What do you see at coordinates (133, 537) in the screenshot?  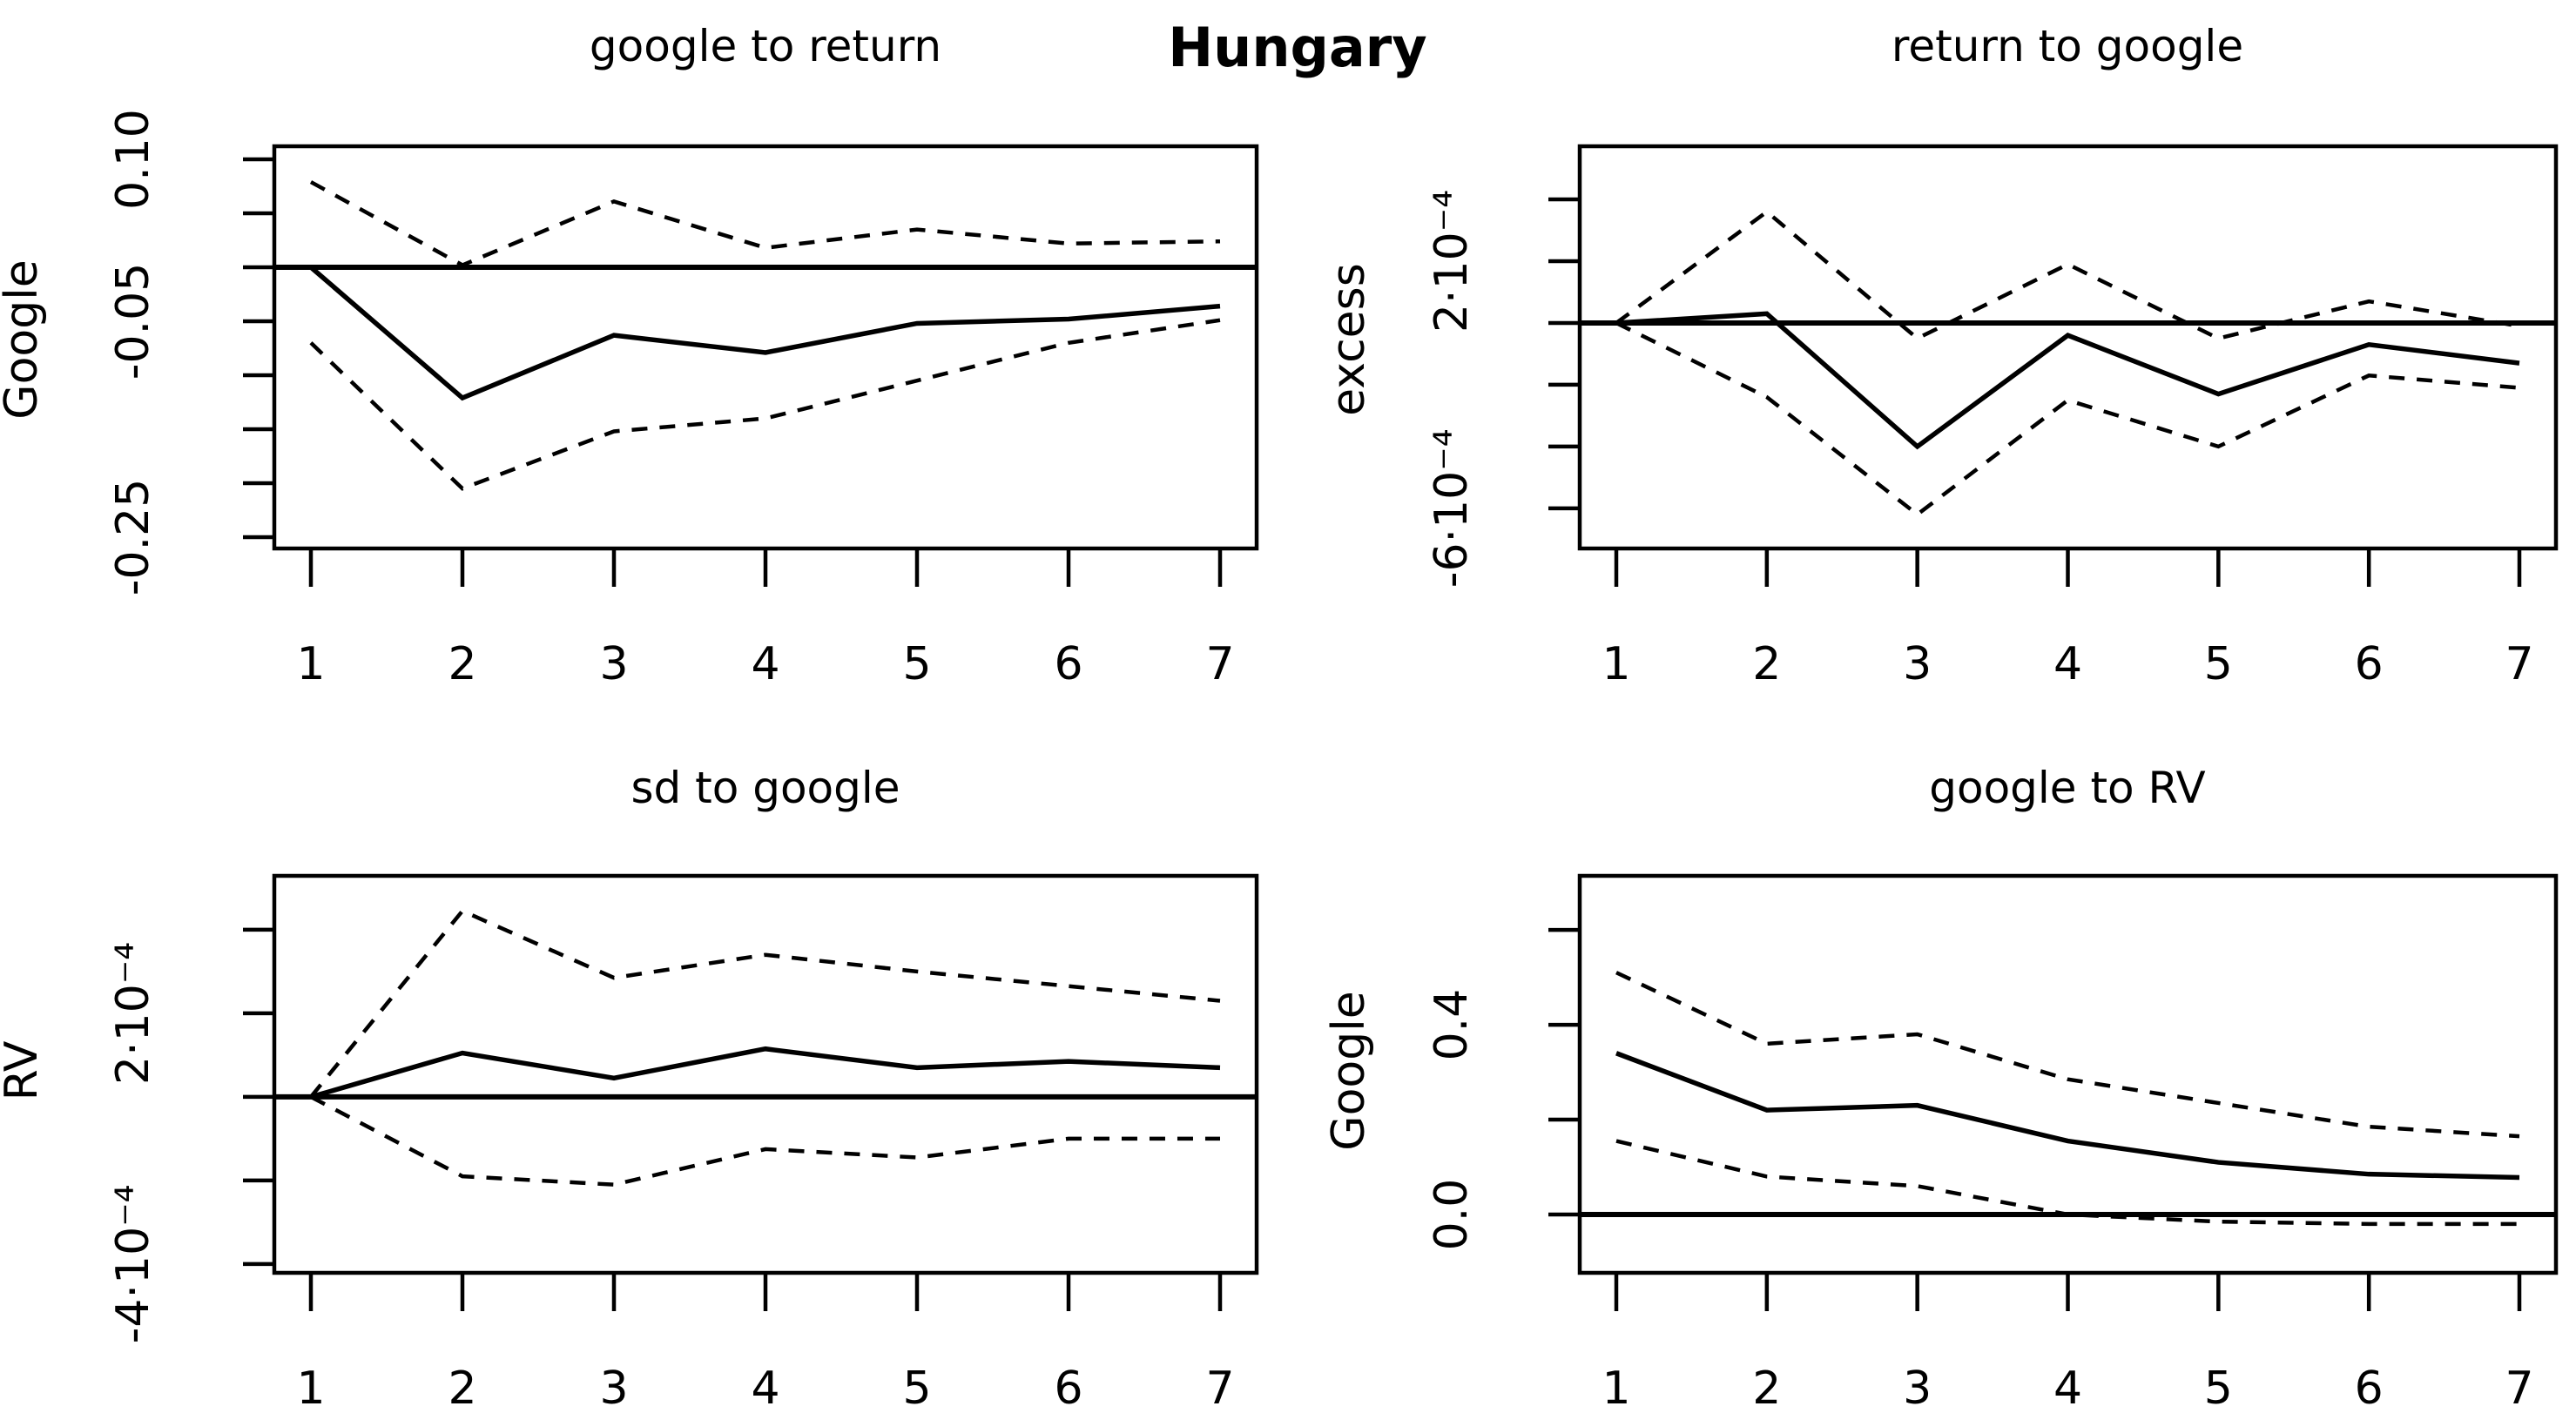 I see `y-tick-label: -0.25` at bounding box center [133, 537].